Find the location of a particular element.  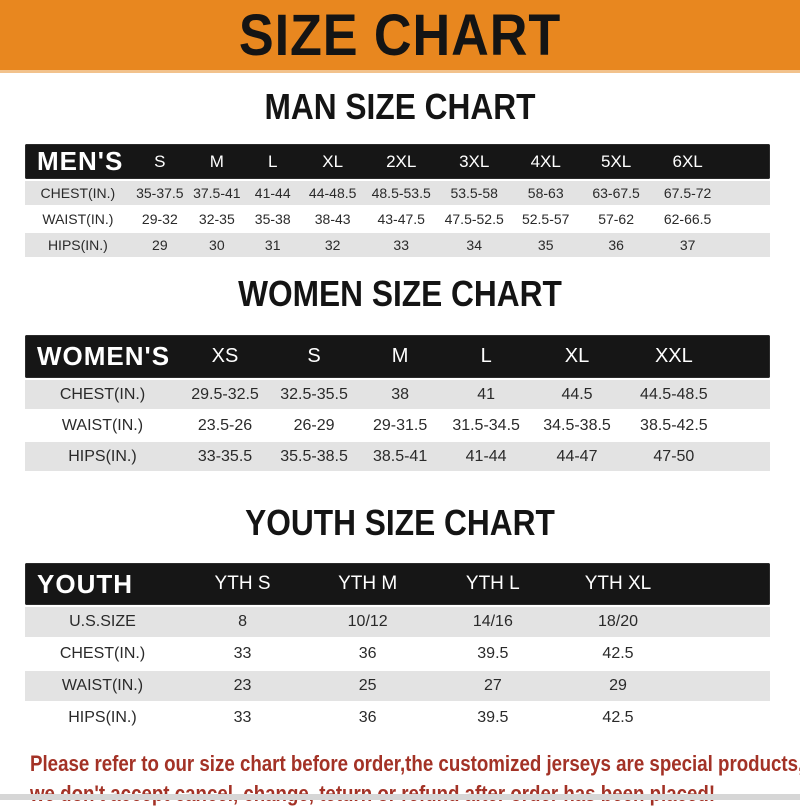

column-header: 5XL is located at coordinates (616, 161).